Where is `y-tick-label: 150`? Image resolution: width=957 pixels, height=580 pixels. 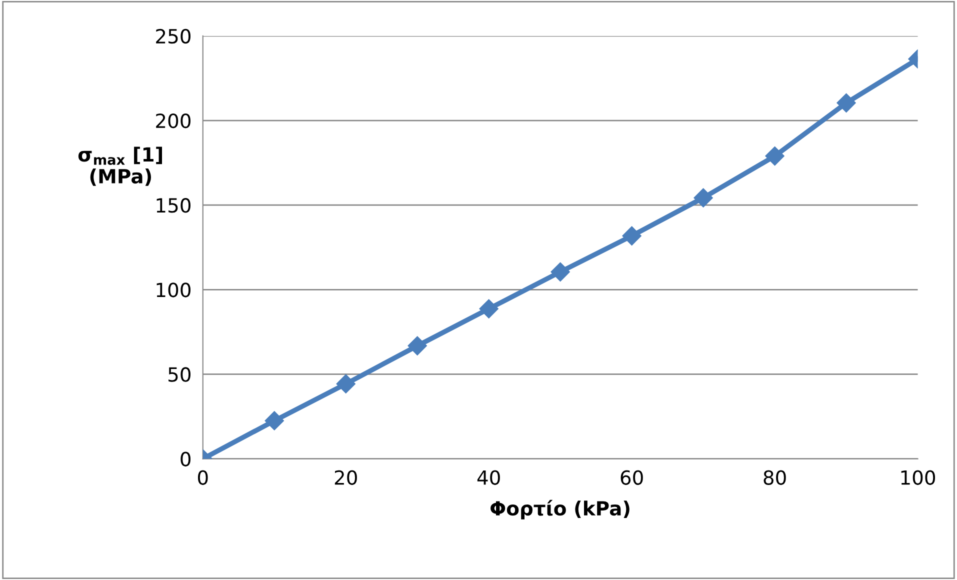 y-tick-label: 150 is located at coordinates (173, 205).